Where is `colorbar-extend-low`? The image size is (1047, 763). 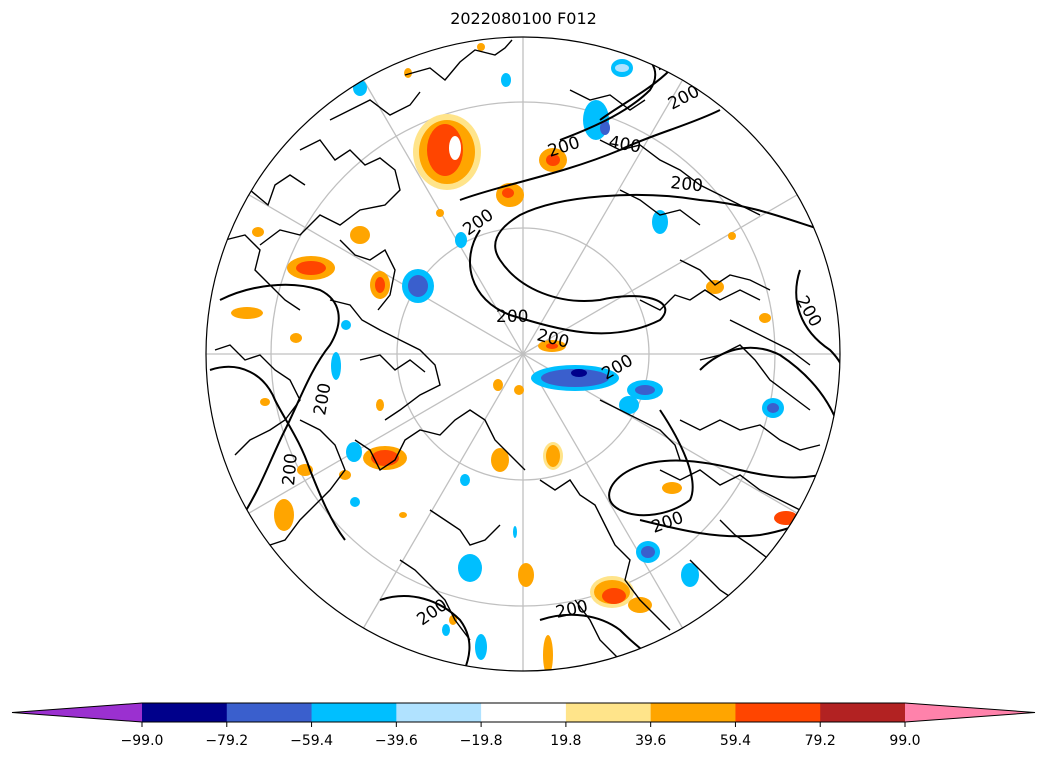
colorbar-extend-low is located at coordinates (77, 712).